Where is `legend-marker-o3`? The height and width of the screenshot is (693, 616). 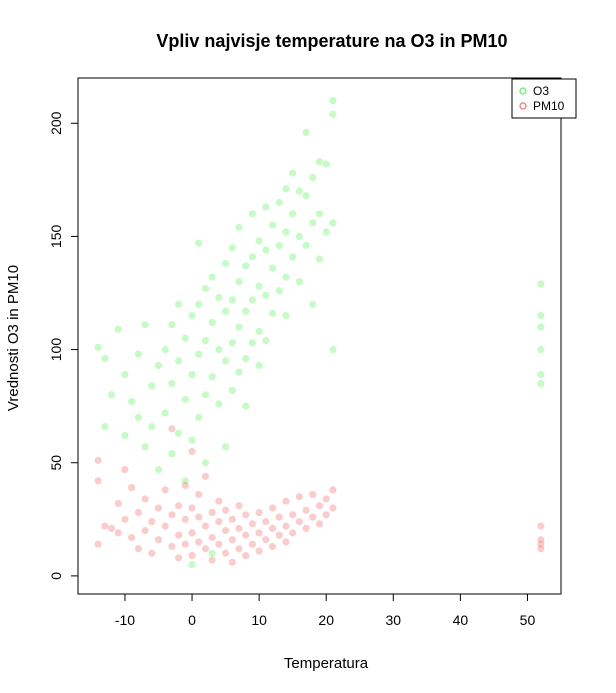 legend-marker-o3 is located at coordinates (523, 91).